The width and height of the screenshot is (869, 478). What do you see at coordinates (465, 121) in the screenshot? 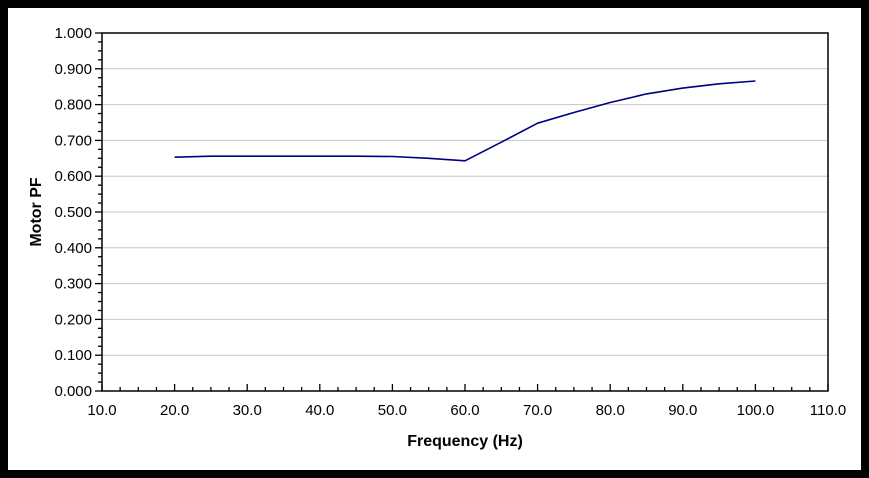
I see `series-line-motor-pf` at bounding box center [465, 121].